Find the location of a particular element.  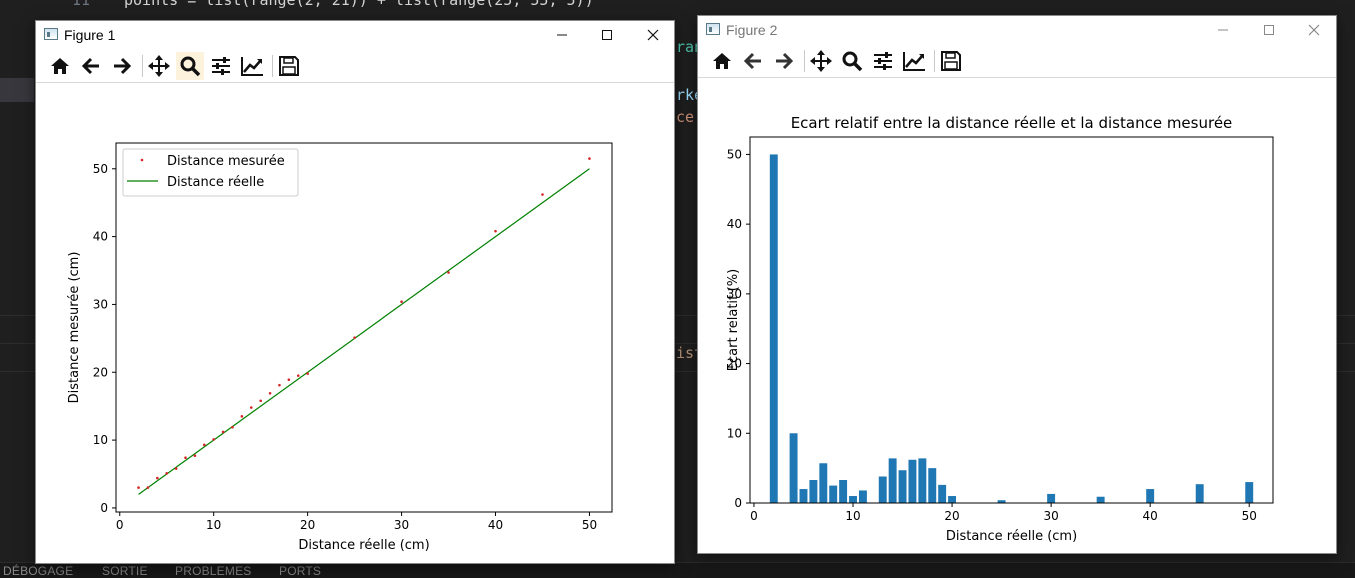

maximize-icon is located at coordinates (607, 35).